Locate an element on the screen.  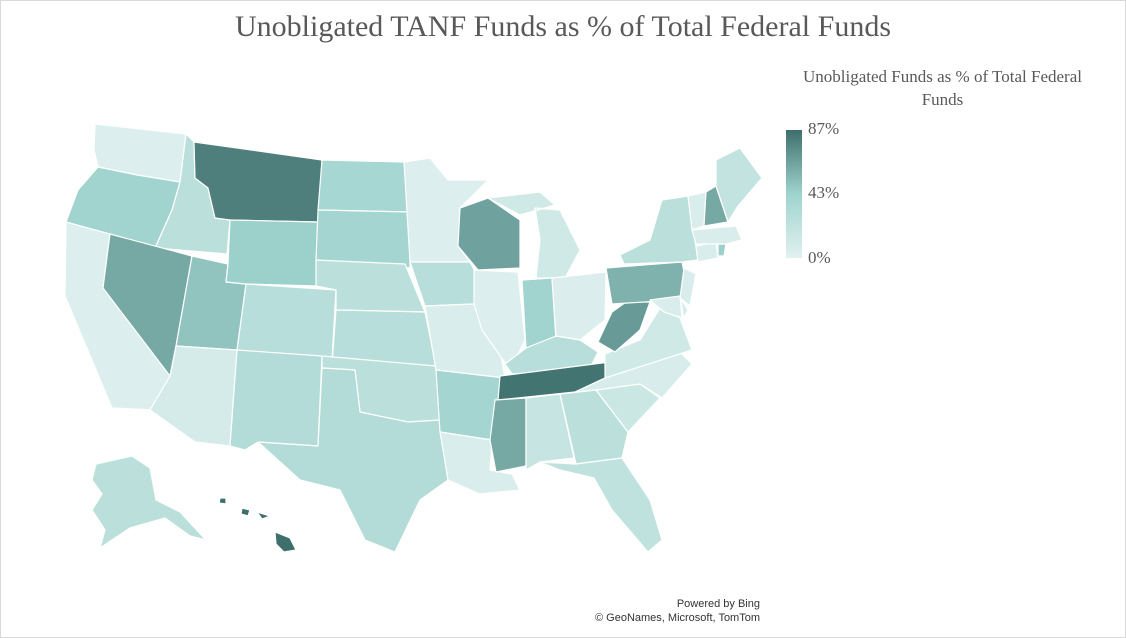
state-massachusetts is located at coordinates (717, 235).